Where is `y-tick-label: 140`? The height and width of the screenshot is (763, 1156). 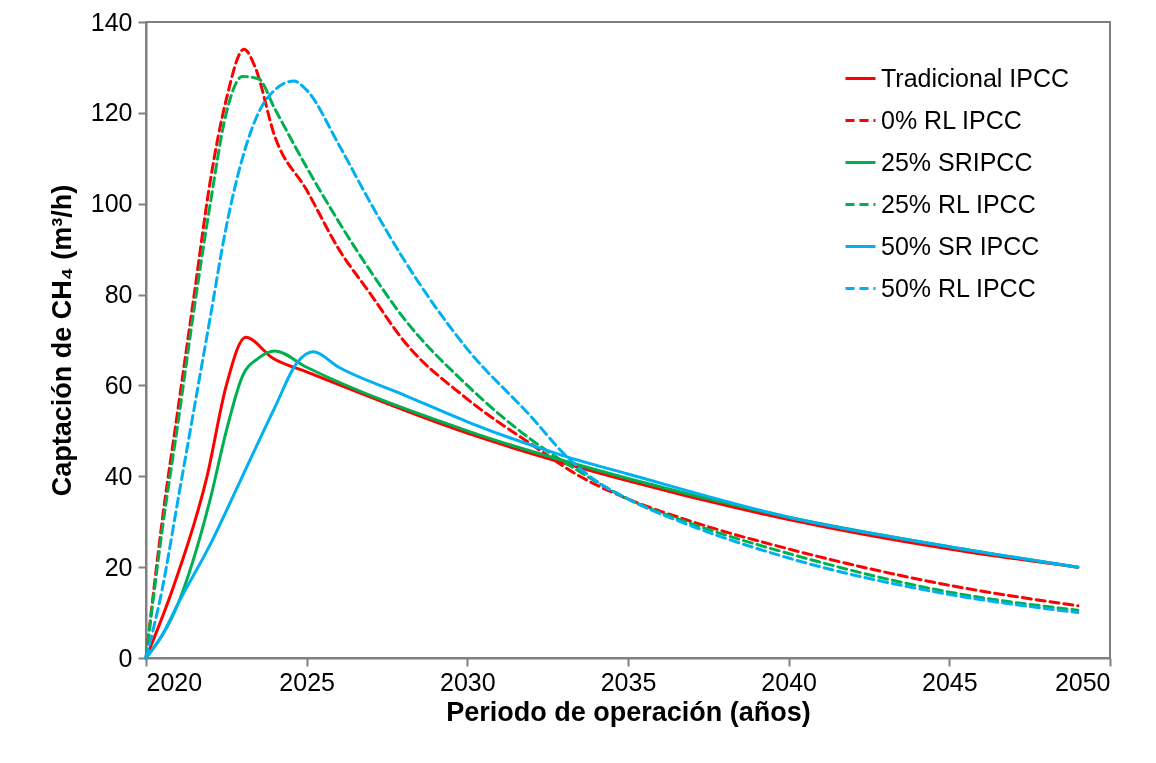 y-tick-label: 140 is located at coordinates (111, 21).